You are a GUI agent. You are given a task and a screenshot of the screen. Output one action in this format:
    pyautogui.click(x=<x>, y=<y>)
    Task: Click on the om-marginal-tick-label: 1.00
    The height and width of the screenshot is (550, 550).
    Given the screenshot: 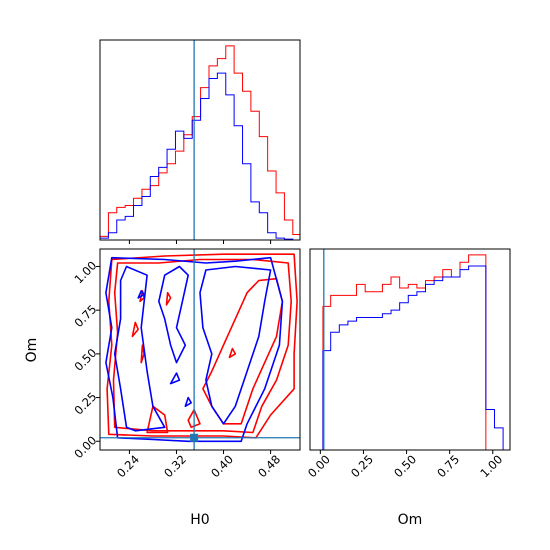 What is the action you would take?
    pyautogui.click(x=491, y=466)
    